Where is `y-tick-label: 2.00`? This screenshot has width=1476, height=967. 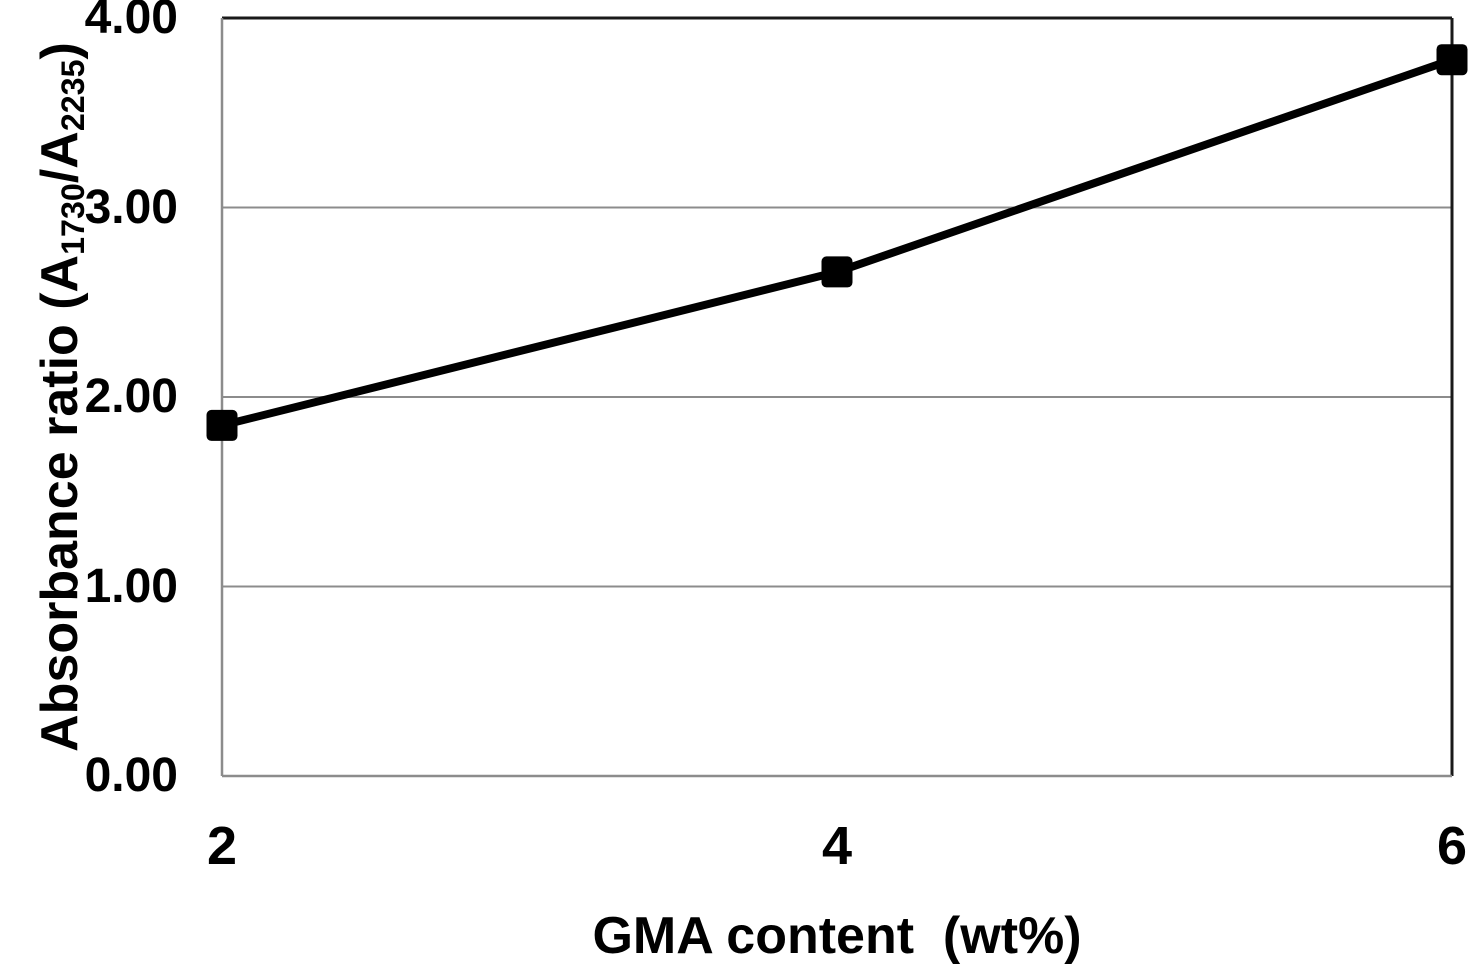
y-tick-label: 2.00 is located at coordinates (131, 396).